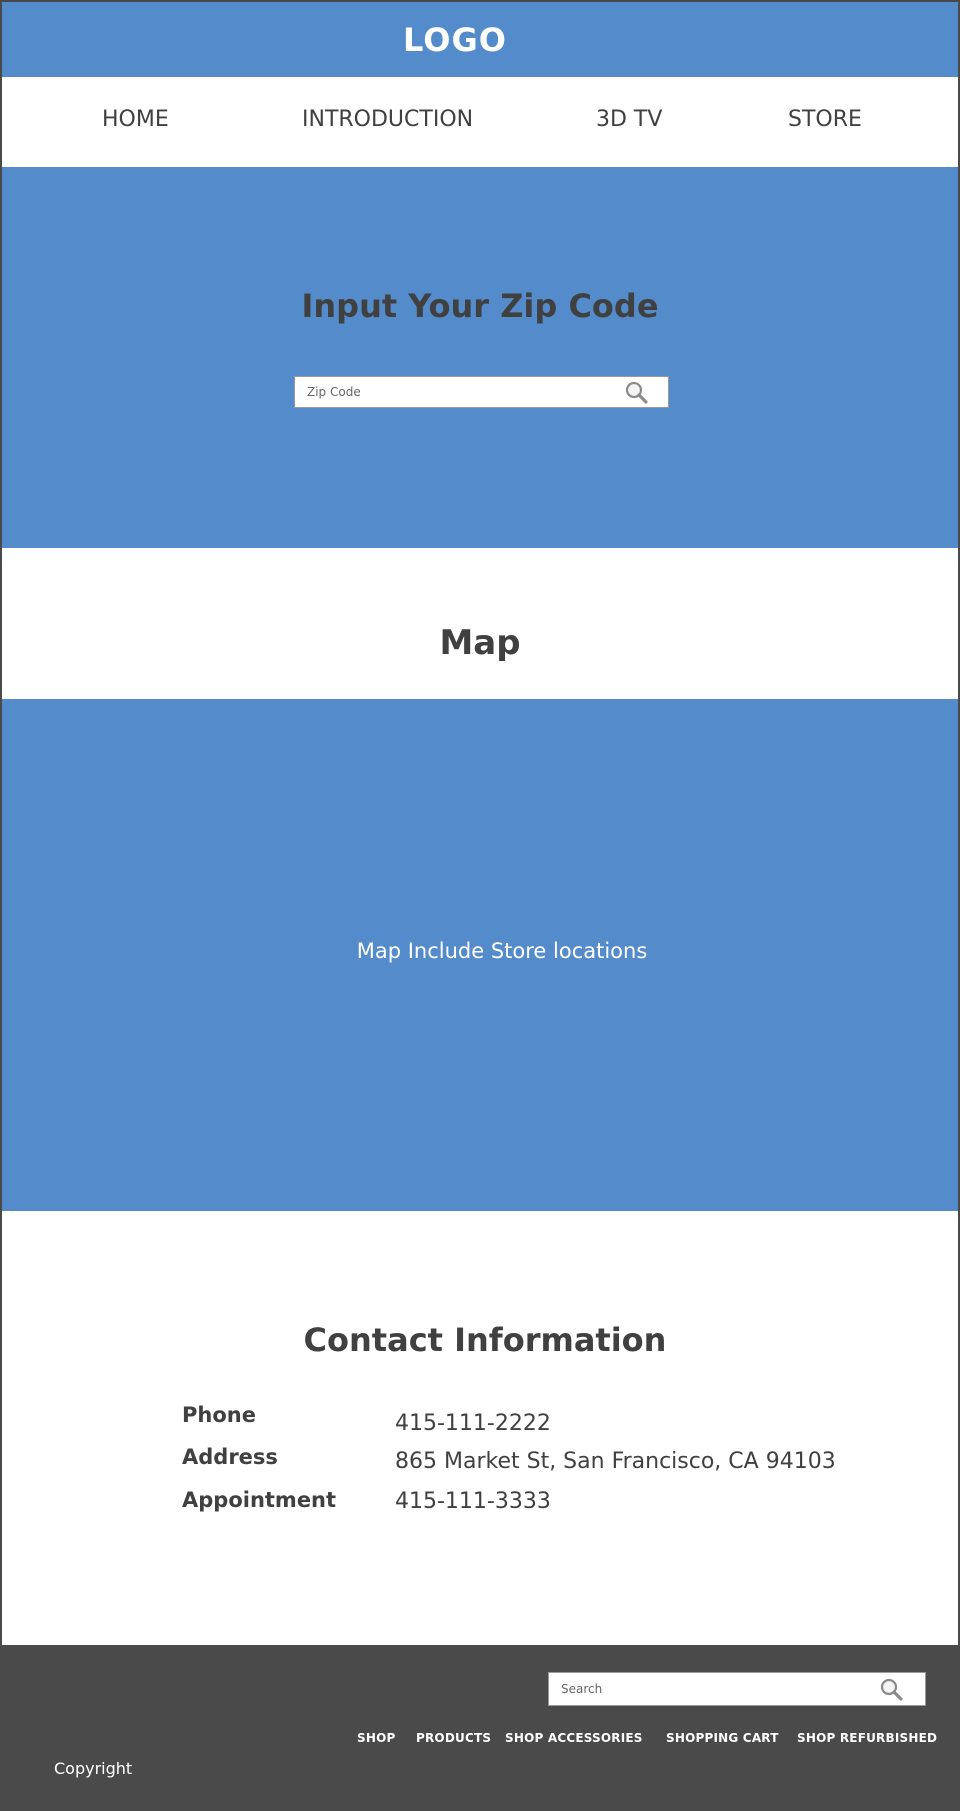 This screenshot has width=960, height=1811. I want to click on main-nav: HOME INTRODUCTION 3D TV STORE, so click(480, 122).